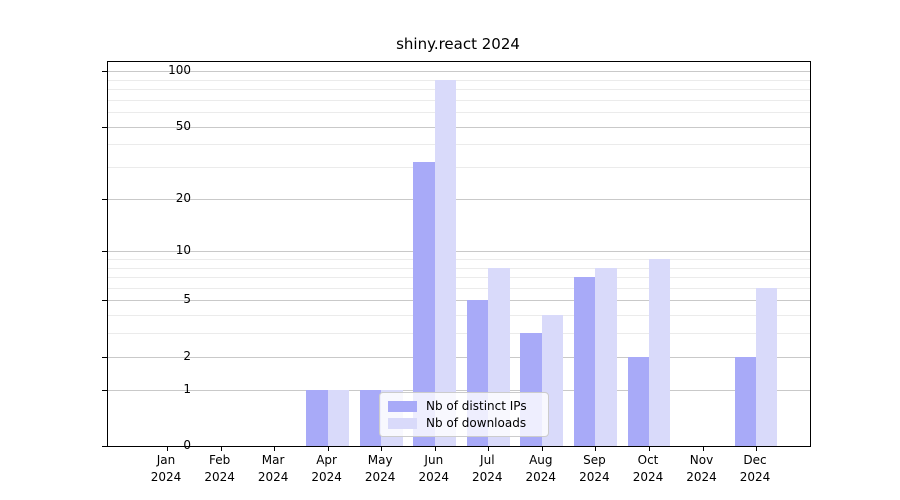 The width and height of the screenshot is (900, 500). I want to click on bar-downloads-jun, so click(445, 262).